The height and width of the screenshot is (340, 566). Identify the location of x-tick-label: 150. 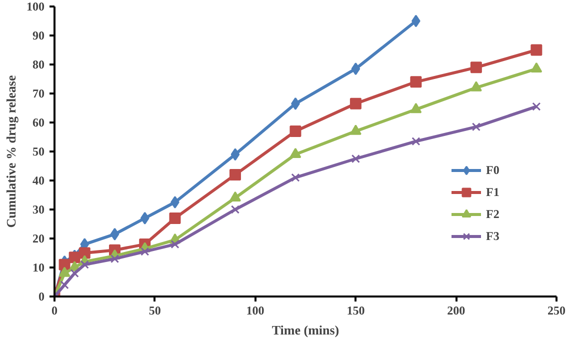
(355, 311).